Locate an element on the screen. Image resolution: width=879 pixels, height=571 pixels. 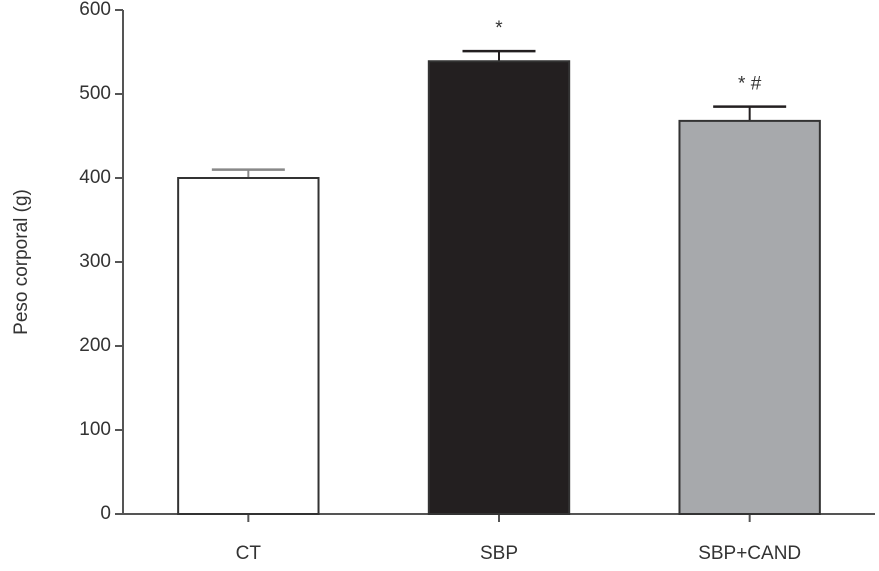
y-tick-label: 200 is located at coordinates (95, 345).